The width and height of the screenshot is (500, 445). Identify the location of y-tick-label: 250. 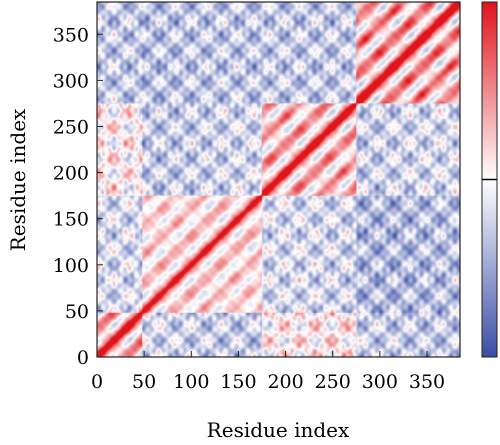
(71, 127).